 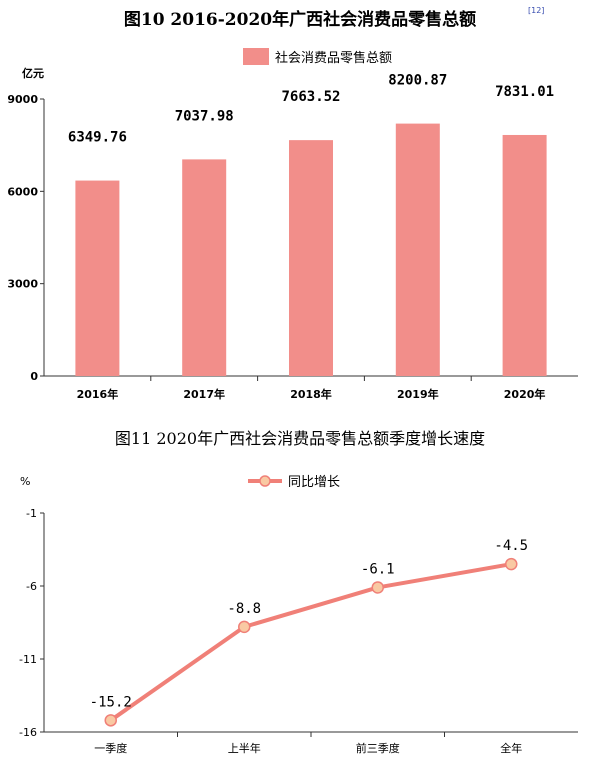 I want to click on chart2-series-line, so click(x=310, y=642).